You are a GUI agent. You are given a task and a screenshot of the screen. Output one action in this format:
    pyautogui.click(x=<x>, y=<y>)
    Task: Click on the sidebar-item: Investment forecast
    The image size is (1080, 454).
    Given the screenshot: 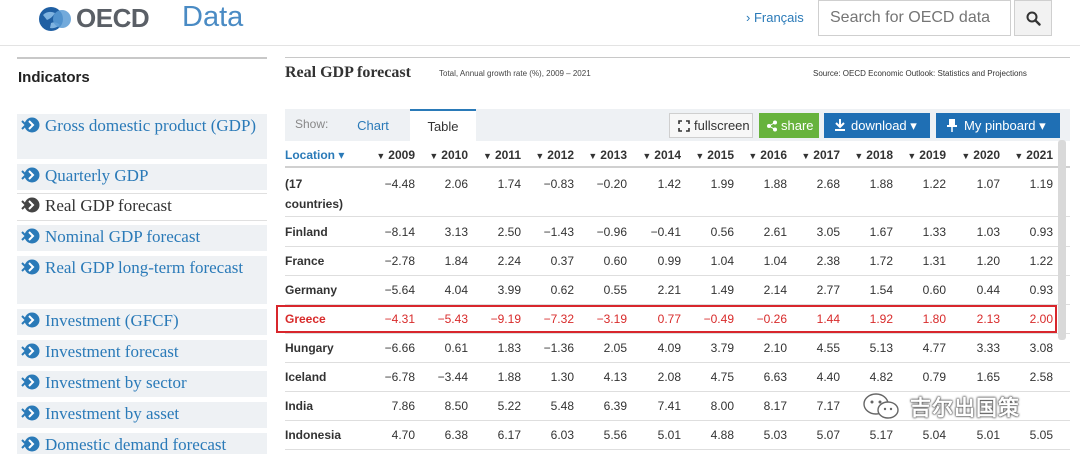 What is the action you would take?
    pyautogui.click(x=142, y=353)
    